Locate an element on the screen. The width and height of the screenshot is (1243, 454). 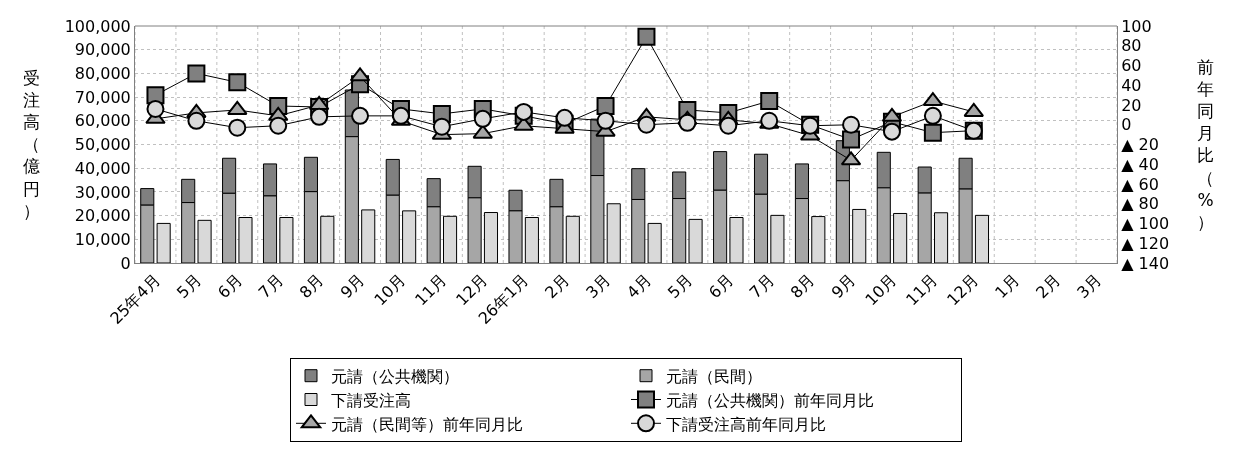
legend-label: 下請受注高前年同月比 is located at coordinates (746, 424).